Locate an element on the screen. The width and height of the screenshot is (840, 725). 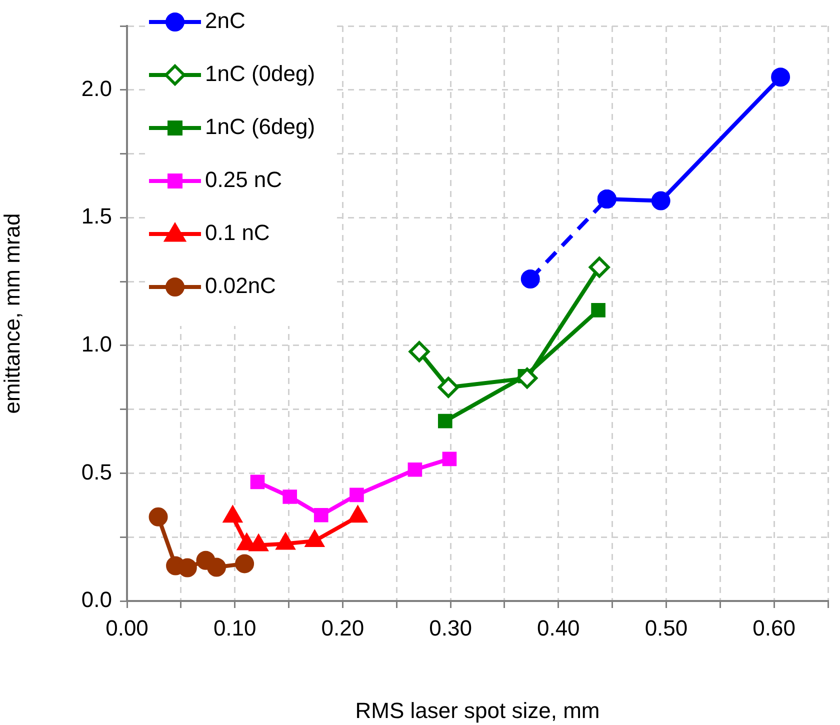
x-tick-label: 0.60 is located at coordinates (774, 627).